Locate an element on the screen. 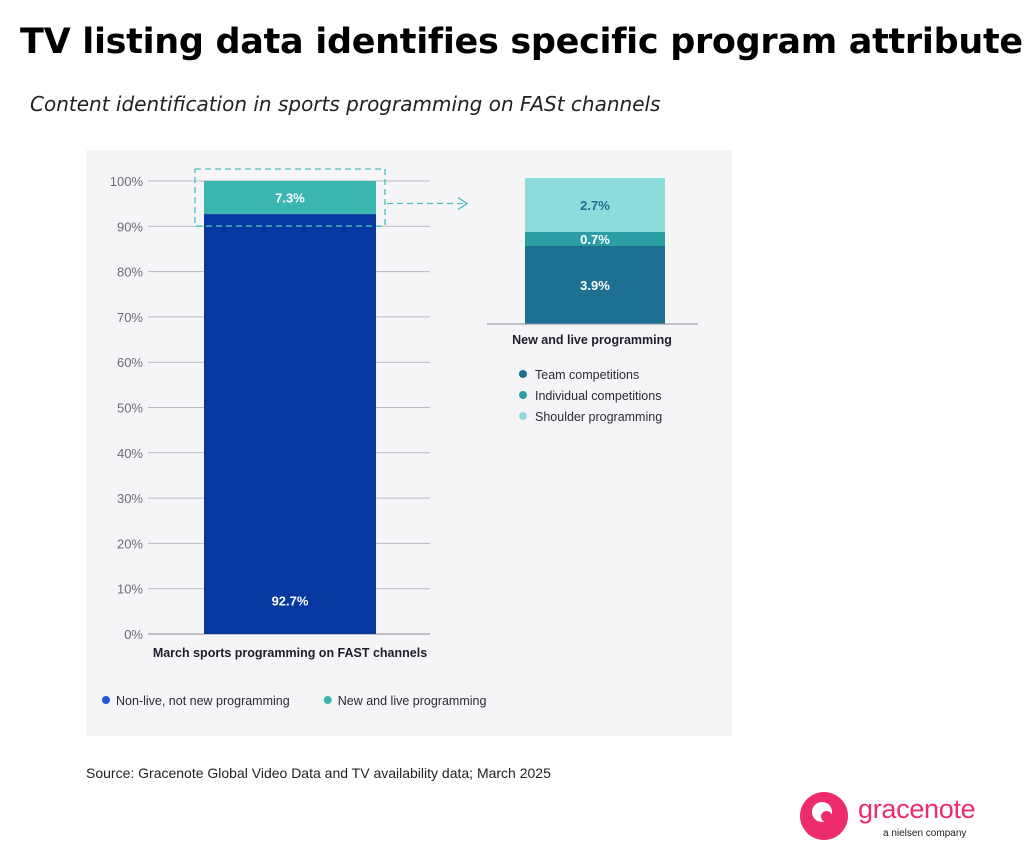 Image resolution: width=1024 pixels, height=853 pixels. data-label: 7.3% is located at coordinates (290, 198).